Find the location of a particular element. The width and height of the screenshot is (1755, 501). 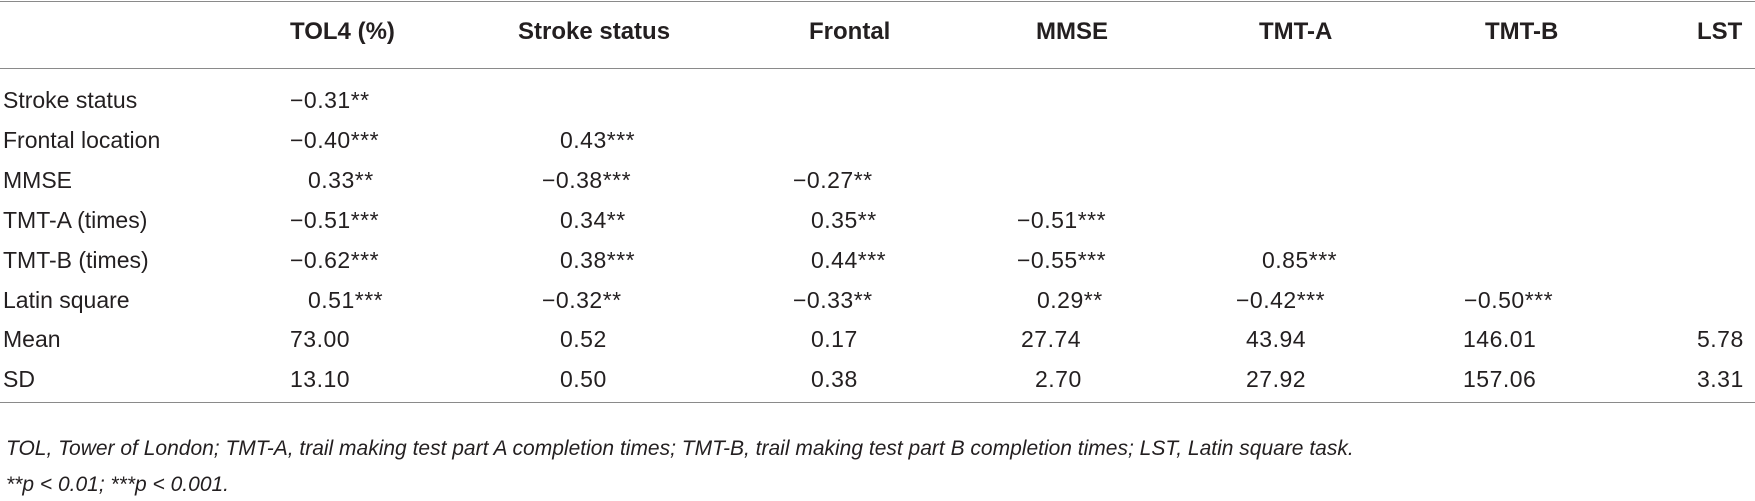

col-header-mmse: MMSE is located at coordinates (1072, 31).